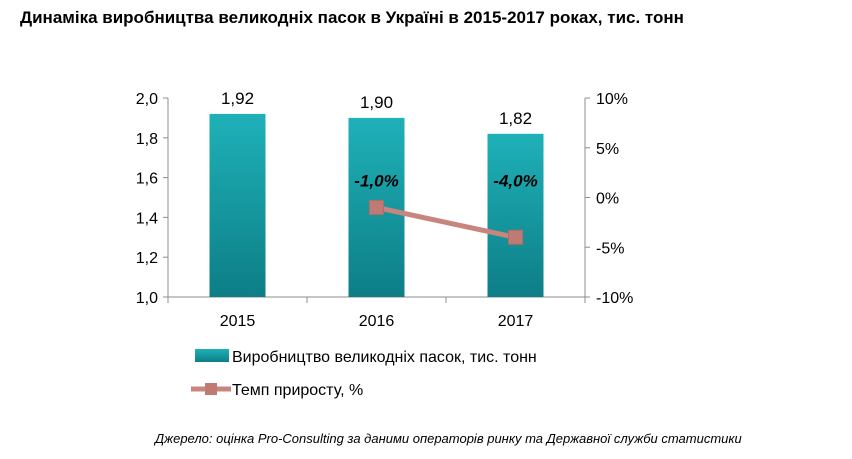 Image resolution: width=852 pixels, height=459 pixels. Describe the element at coordinates (147, 218) in the screenshot. I see `left-axis-tick-label: 1,4` at that location.